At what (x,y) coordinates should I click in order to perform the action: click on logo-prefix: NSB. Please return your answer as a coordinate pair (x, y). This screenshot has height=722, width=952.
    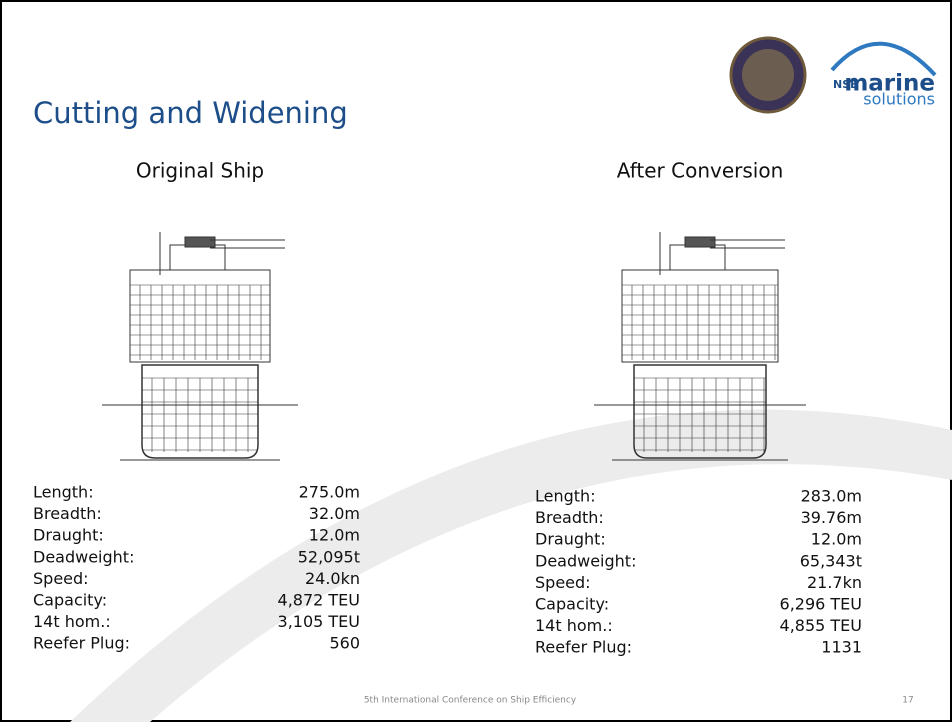
    Looking at the image, I should click on (846, 84).